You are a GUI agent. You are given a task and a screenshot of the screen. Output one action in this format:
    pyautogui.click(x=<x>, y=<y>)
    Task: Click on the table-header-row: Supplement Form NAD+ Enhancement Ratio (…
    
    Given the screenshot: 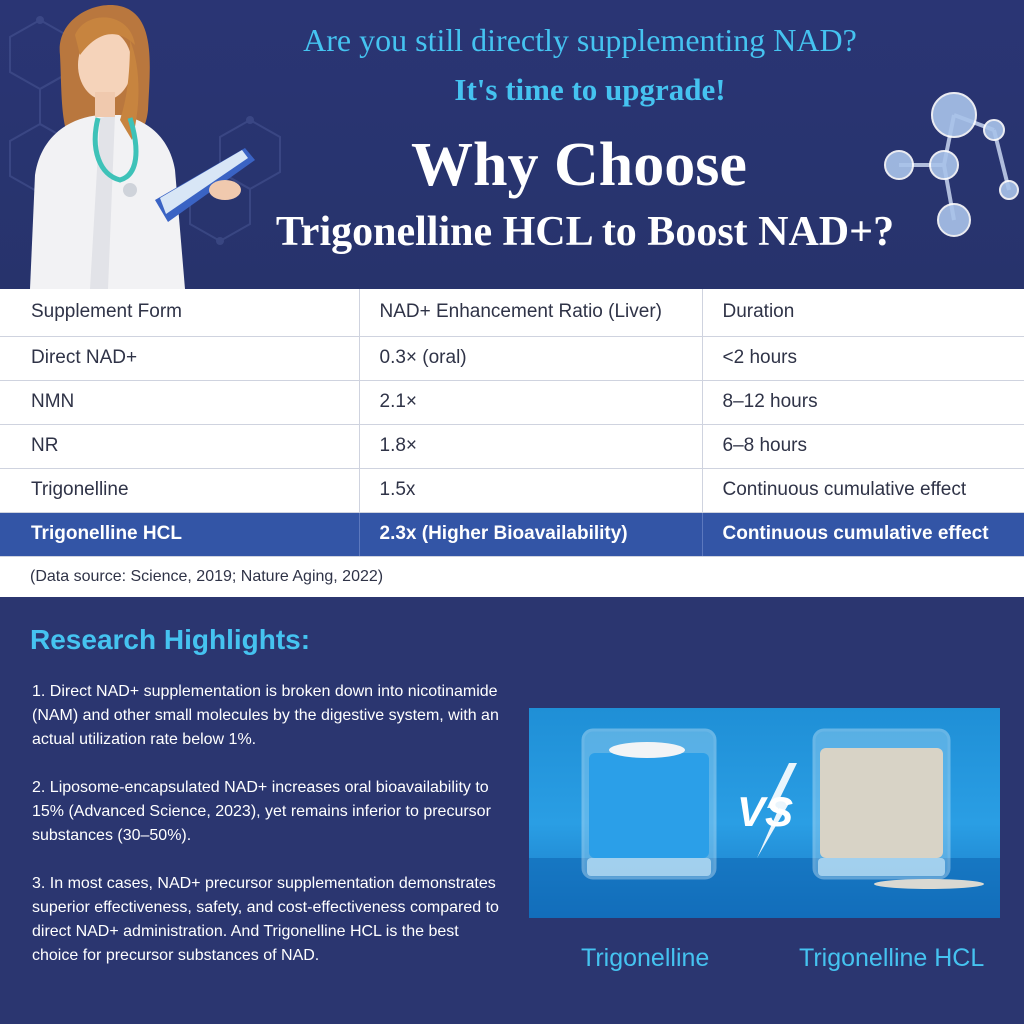 What is the action you would take?
    pyautogui.click(x=512, y=313)
    